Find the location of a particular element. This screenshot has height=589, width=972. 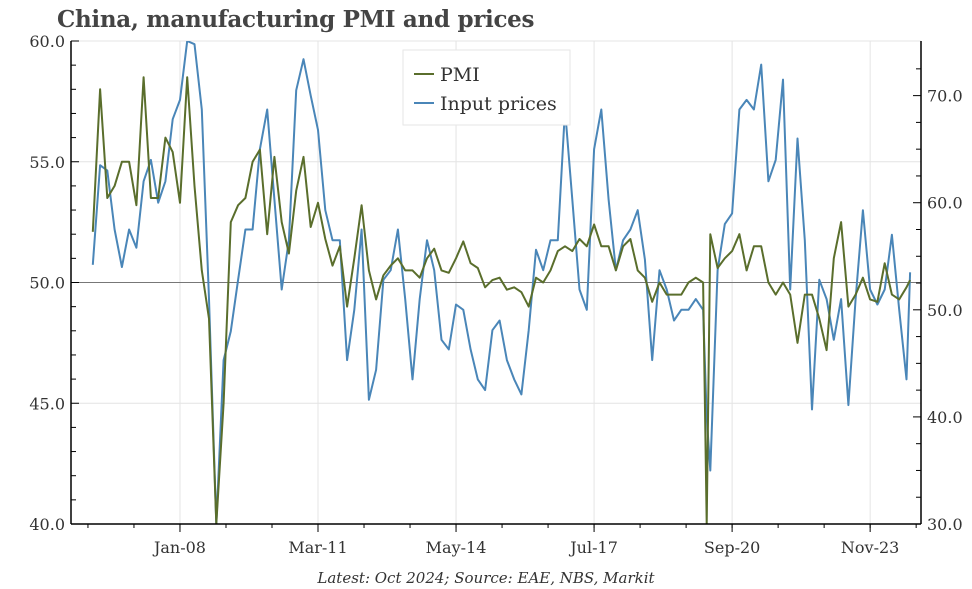

legend-label-input-prices: Input prices is located at coordinates (498, 104).